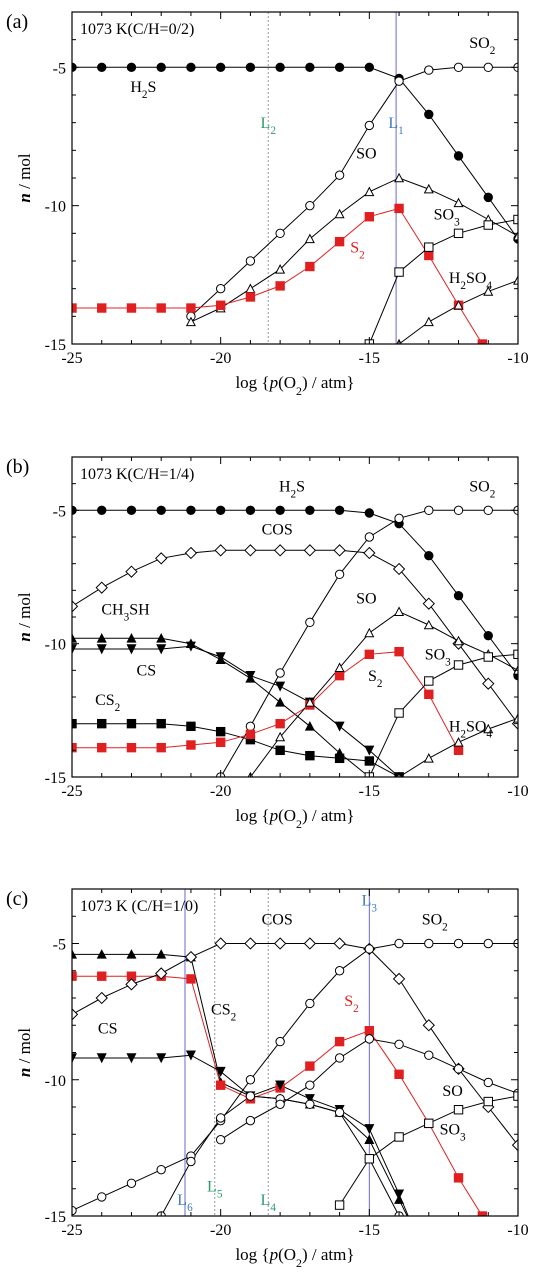 The width and height of the screenshot is (538, 1280). What do you see at coordinates (59, 68) in the screenshot?
I see `y-tick-label: -5` at bounding box center [59, 68].